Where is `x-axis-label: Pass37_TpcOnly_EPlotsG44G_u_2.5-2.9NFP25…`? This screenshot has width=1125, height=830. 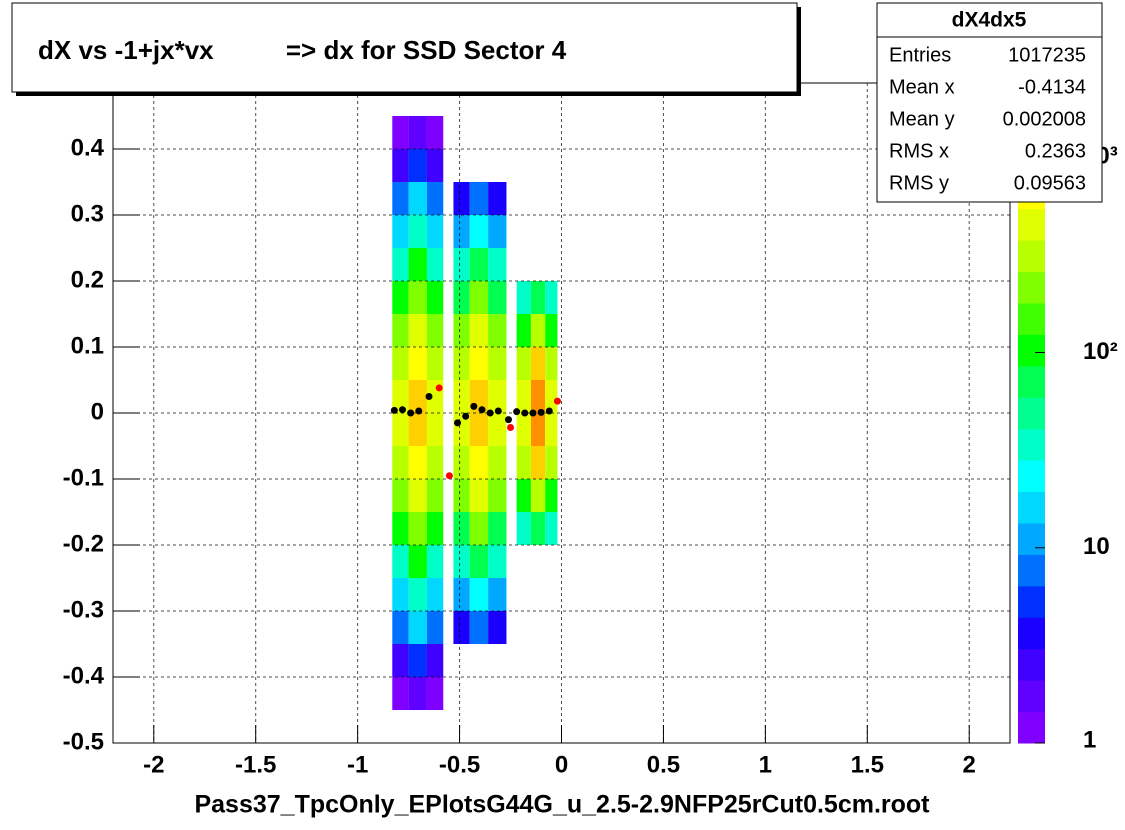
x-axis-label: Pass37_TpcOnly_EPlotsG44G_u_2.5-2.9NFP25… is located at coordinates (562, 805).